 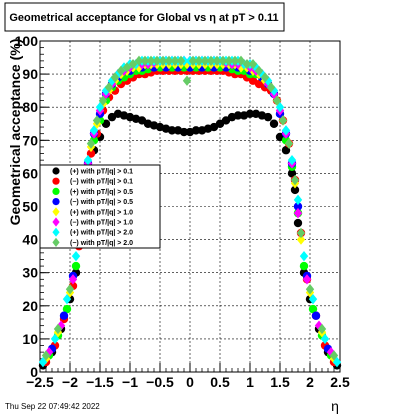 What do you see at coordinates (310, 382) in the screenshot?
I see `x-tick-label: 2` at bounding box center [310, 382].